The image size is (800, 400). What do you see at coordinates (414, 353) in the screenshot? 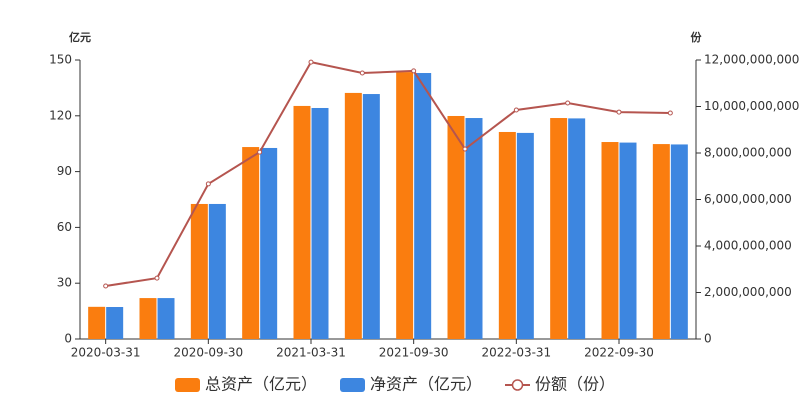
I see `x-tick-label: 2021-09-30` at bounding box center [414, 353].